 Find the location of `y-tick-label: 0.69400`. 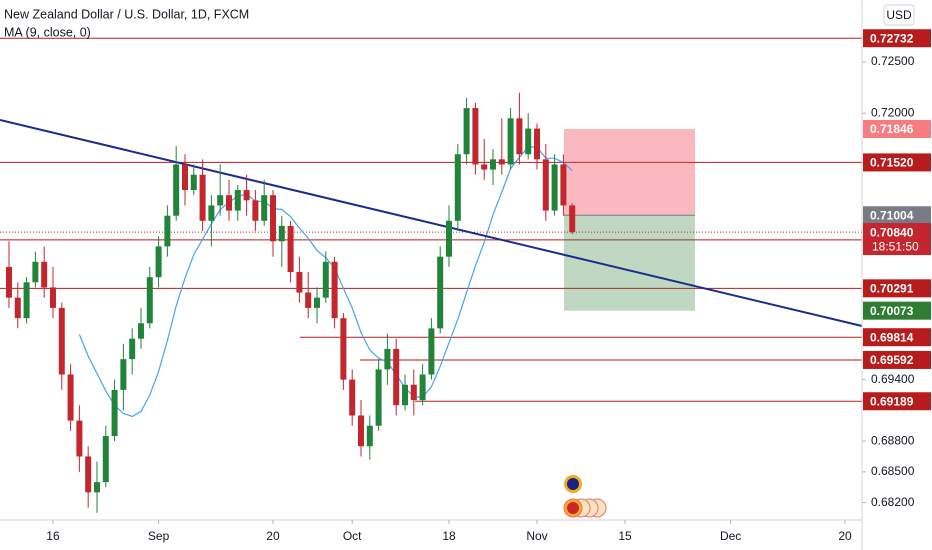

y-tick-label: 0.69400 is located at coordinates (893, 379).